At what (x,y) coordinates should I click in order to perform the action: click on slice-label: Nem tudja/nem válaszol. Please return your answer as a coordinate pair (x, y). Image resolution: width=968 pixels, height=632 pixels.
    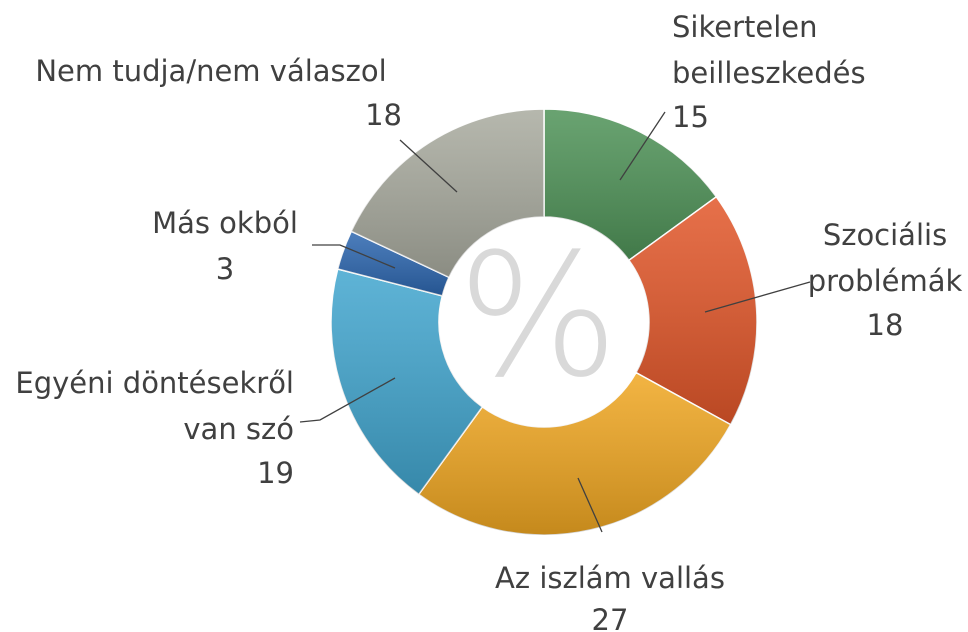
    Looking at the image, I should click on (211, 71).